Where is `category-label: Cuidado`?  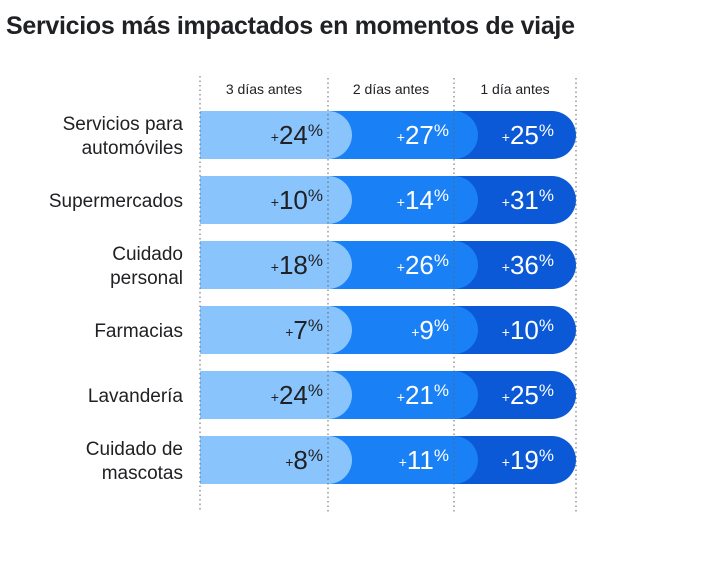
category-label: Cuidado is located at coordinates (147, 254).